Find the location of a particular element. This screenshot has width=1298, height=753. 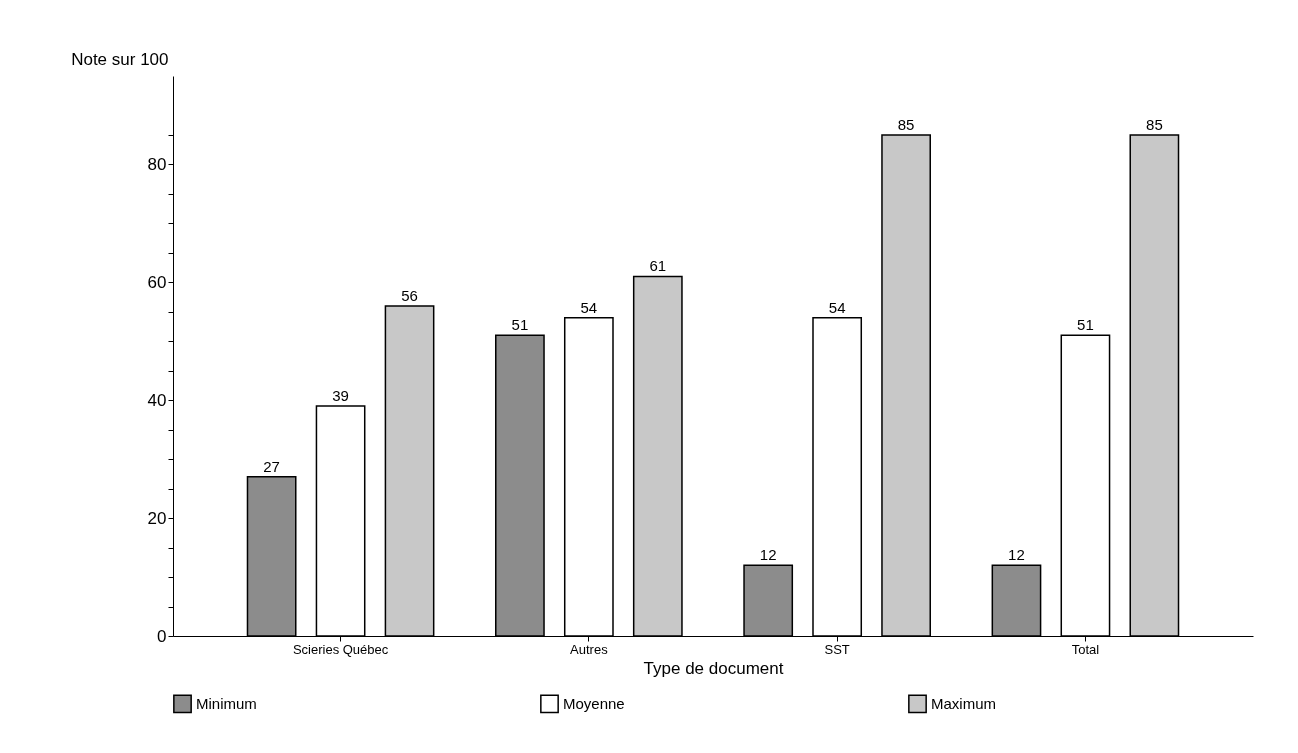

data-label: 39 is located at coordinates (340, 396).